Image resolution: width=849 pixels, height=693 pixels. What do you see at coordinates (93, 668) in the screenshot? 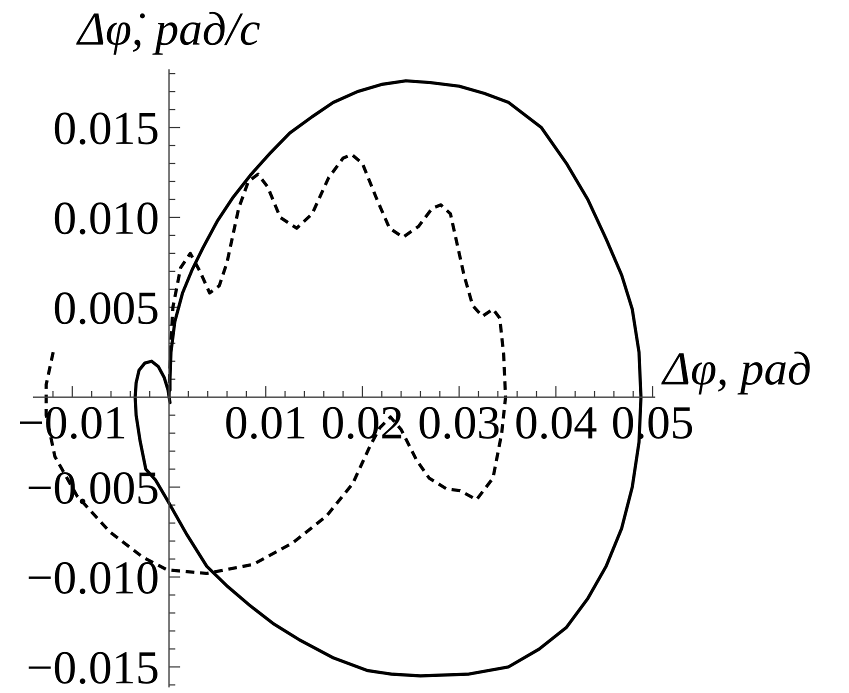
I see `y-tick-label: −0.015` at bounding box center [93, 668].